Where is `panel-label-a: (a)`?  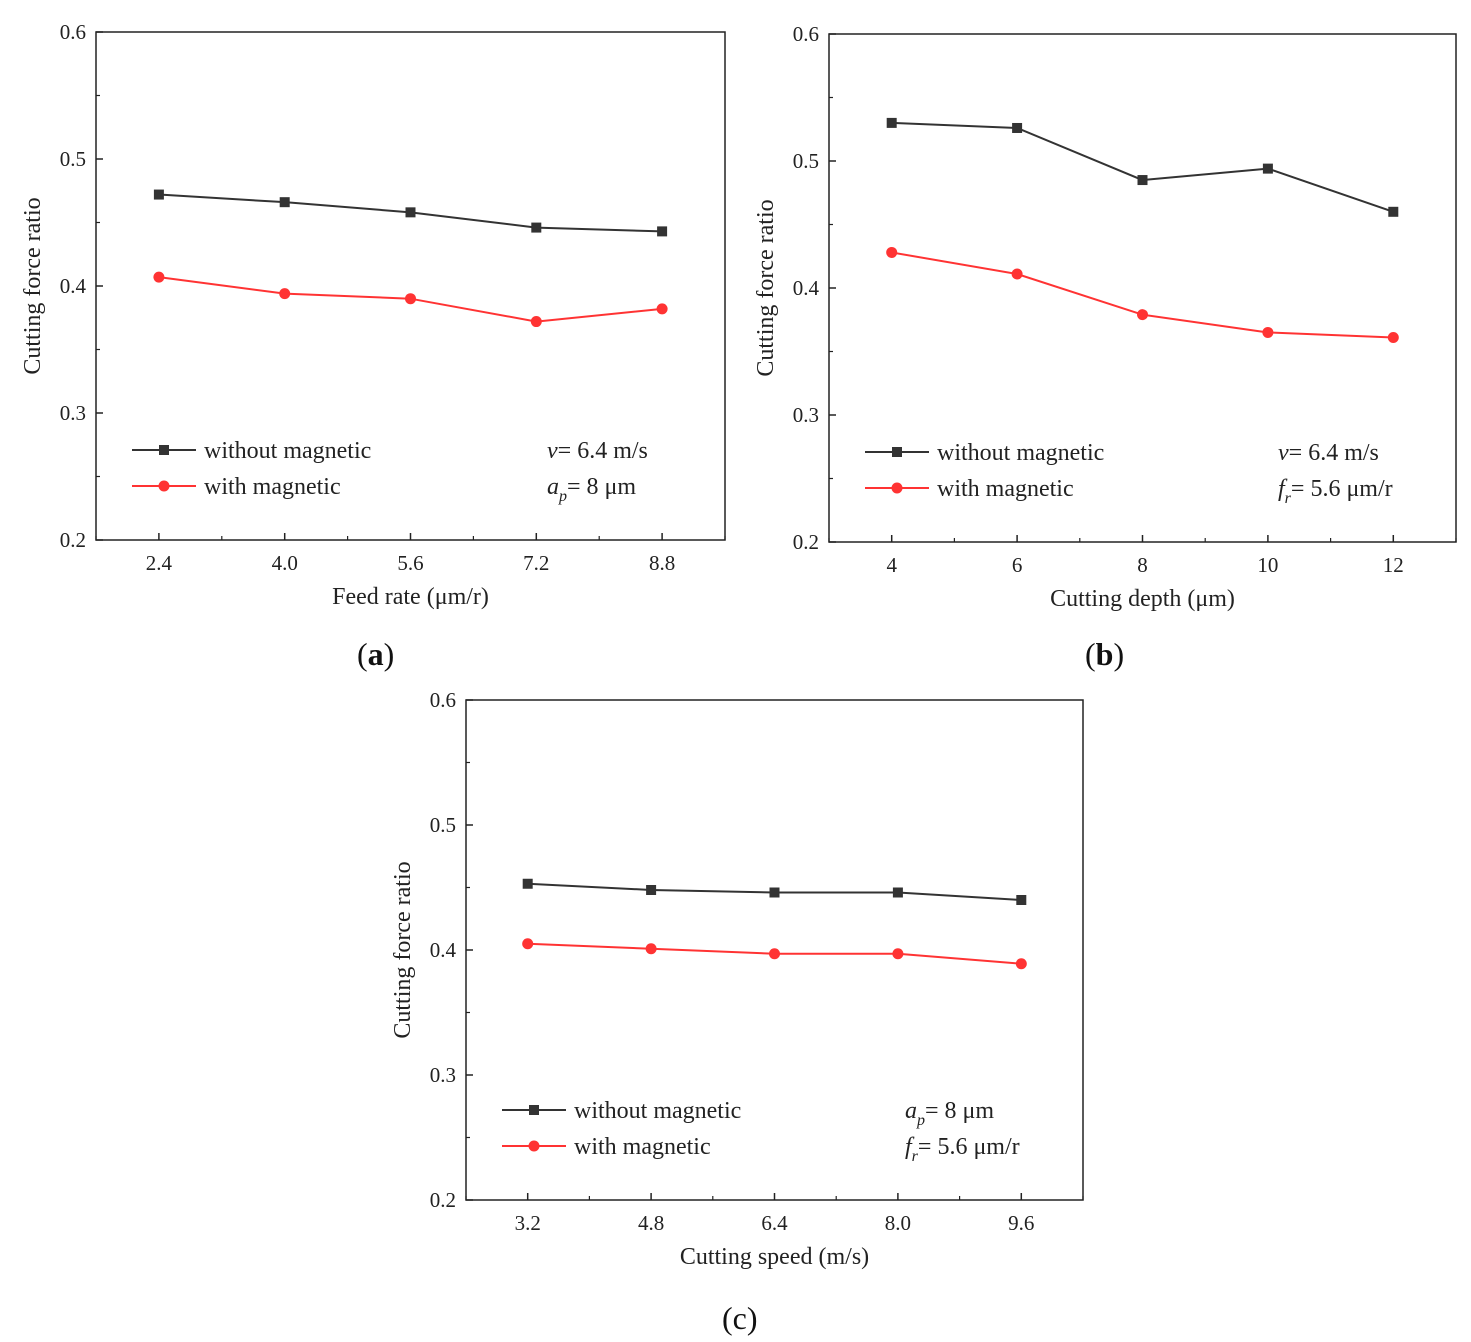
panel-label-a: (a) is located at coordinates (376, 654).